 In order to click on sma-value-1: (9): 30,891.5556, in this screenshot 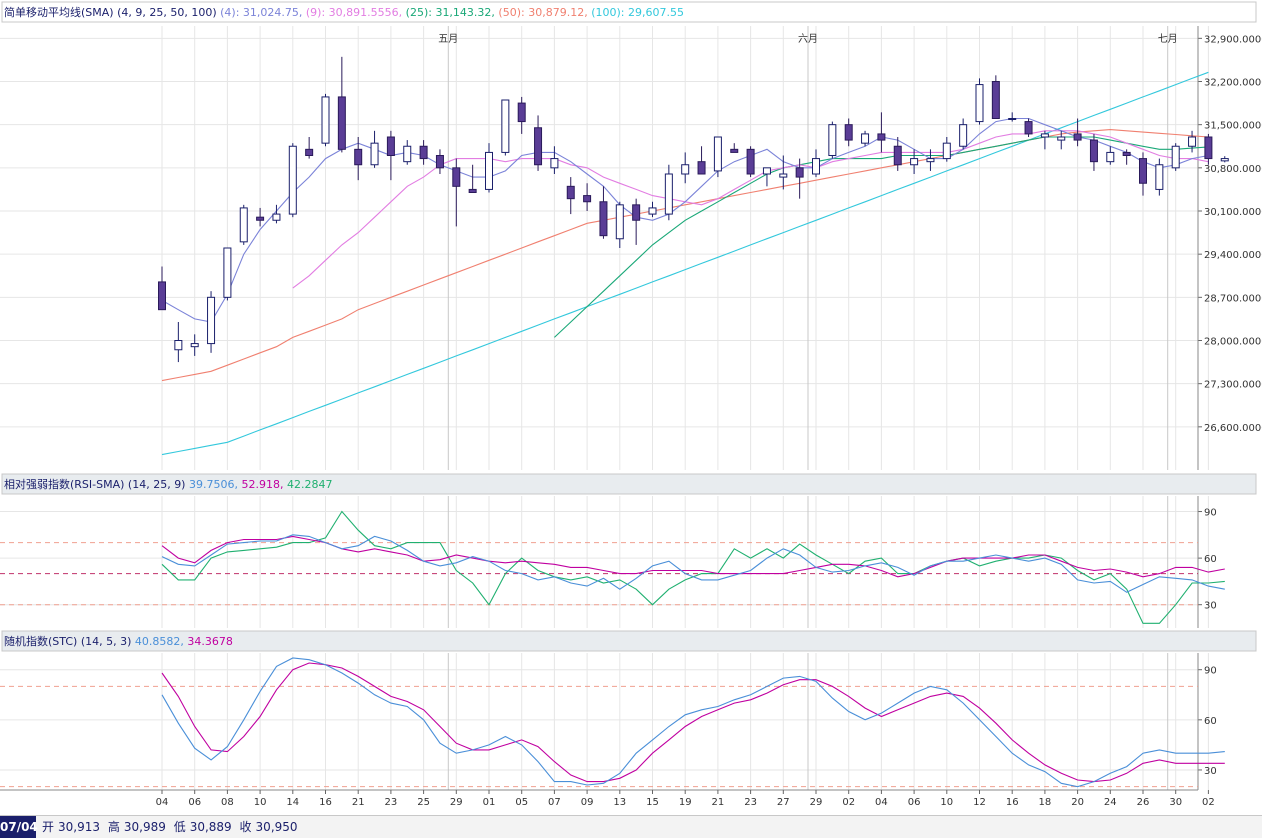, I will do `click(356, 12)`.